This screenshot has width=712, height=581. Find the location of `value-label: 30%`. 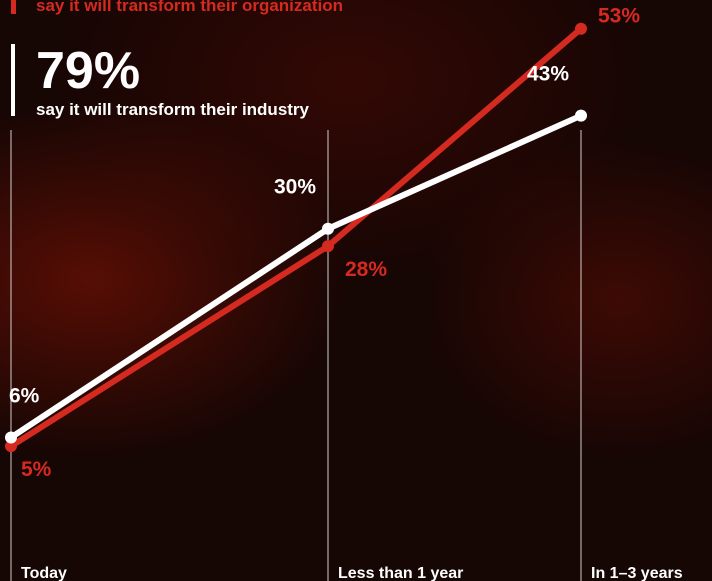

value-label: 30% is located at coordinates (295, 187).